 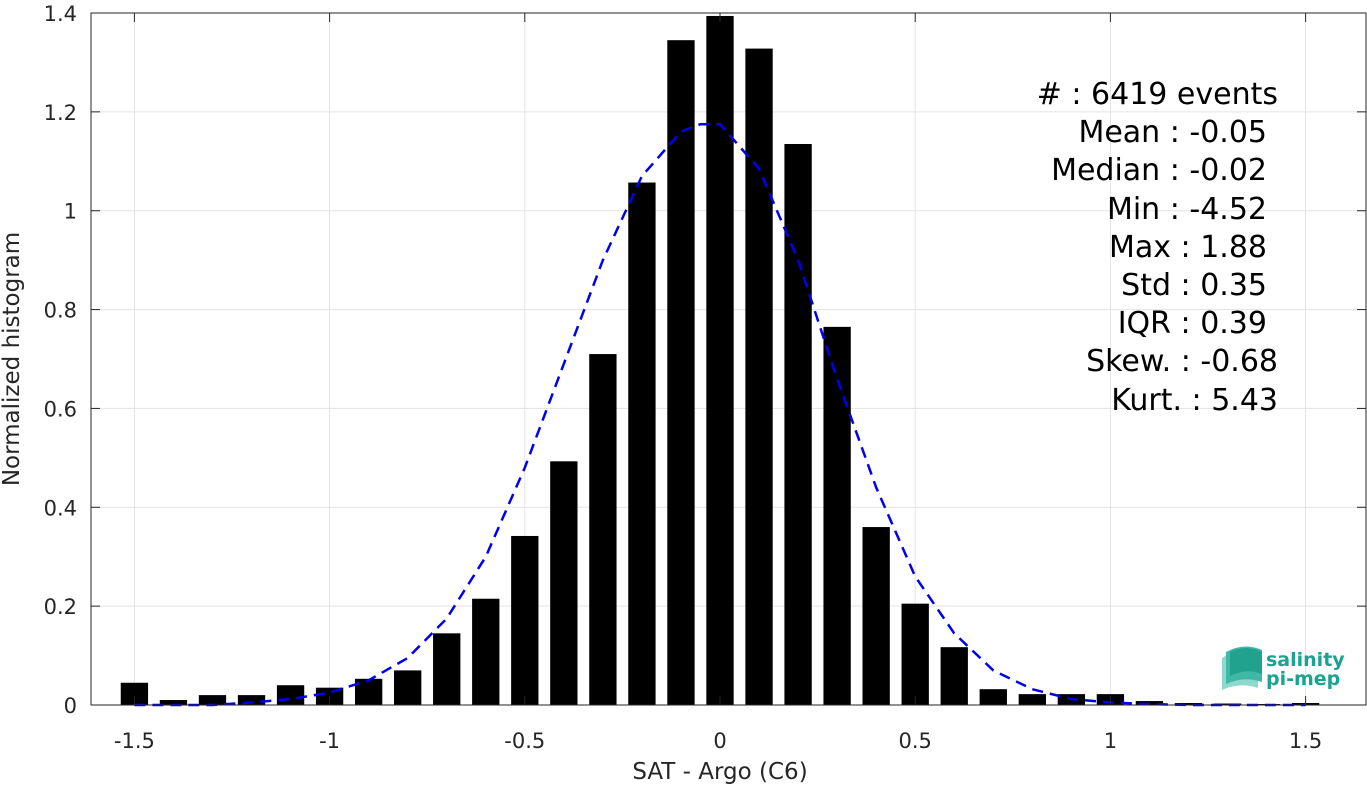 What do you see at coordinates (60, 508) in the screenshot?
I see `y-tick-label: 0.4` at bounding box center [60, 508].